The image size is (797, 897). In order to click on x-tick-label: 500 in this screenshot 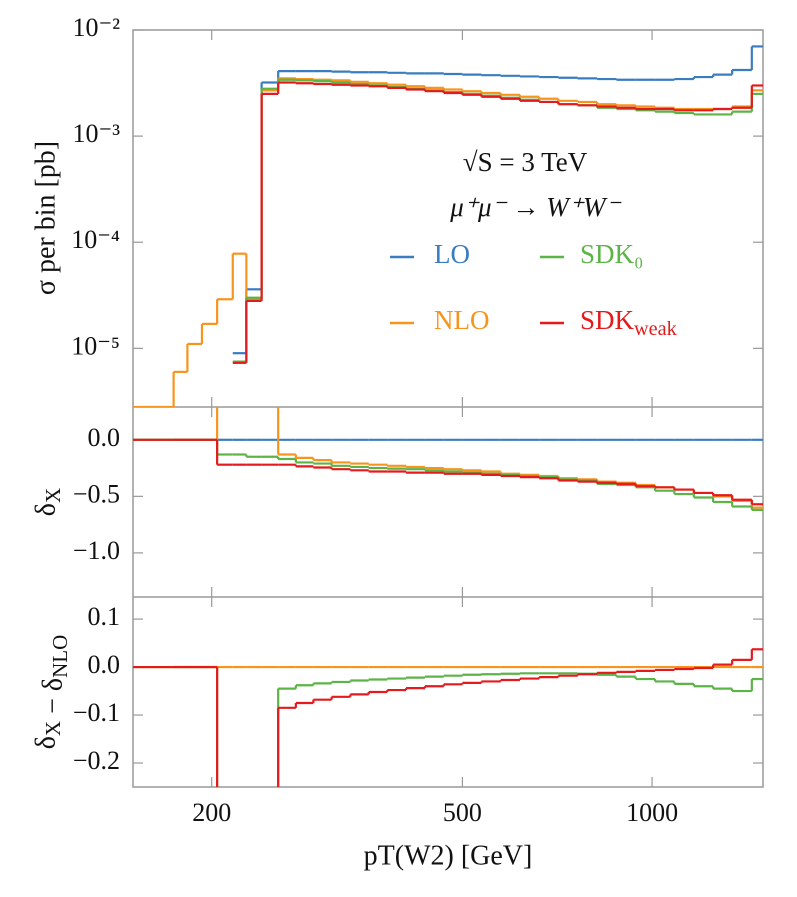, I will do `click(462, 812)`.